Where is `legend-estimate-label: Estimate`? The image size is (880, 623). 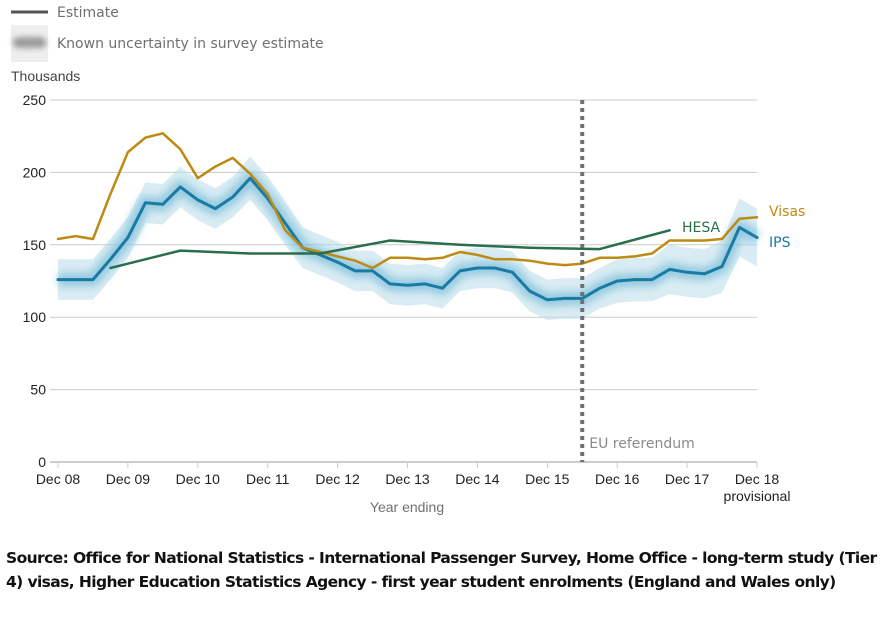 legend-estimate-label: Estimate is located at coordinates (88, 13).